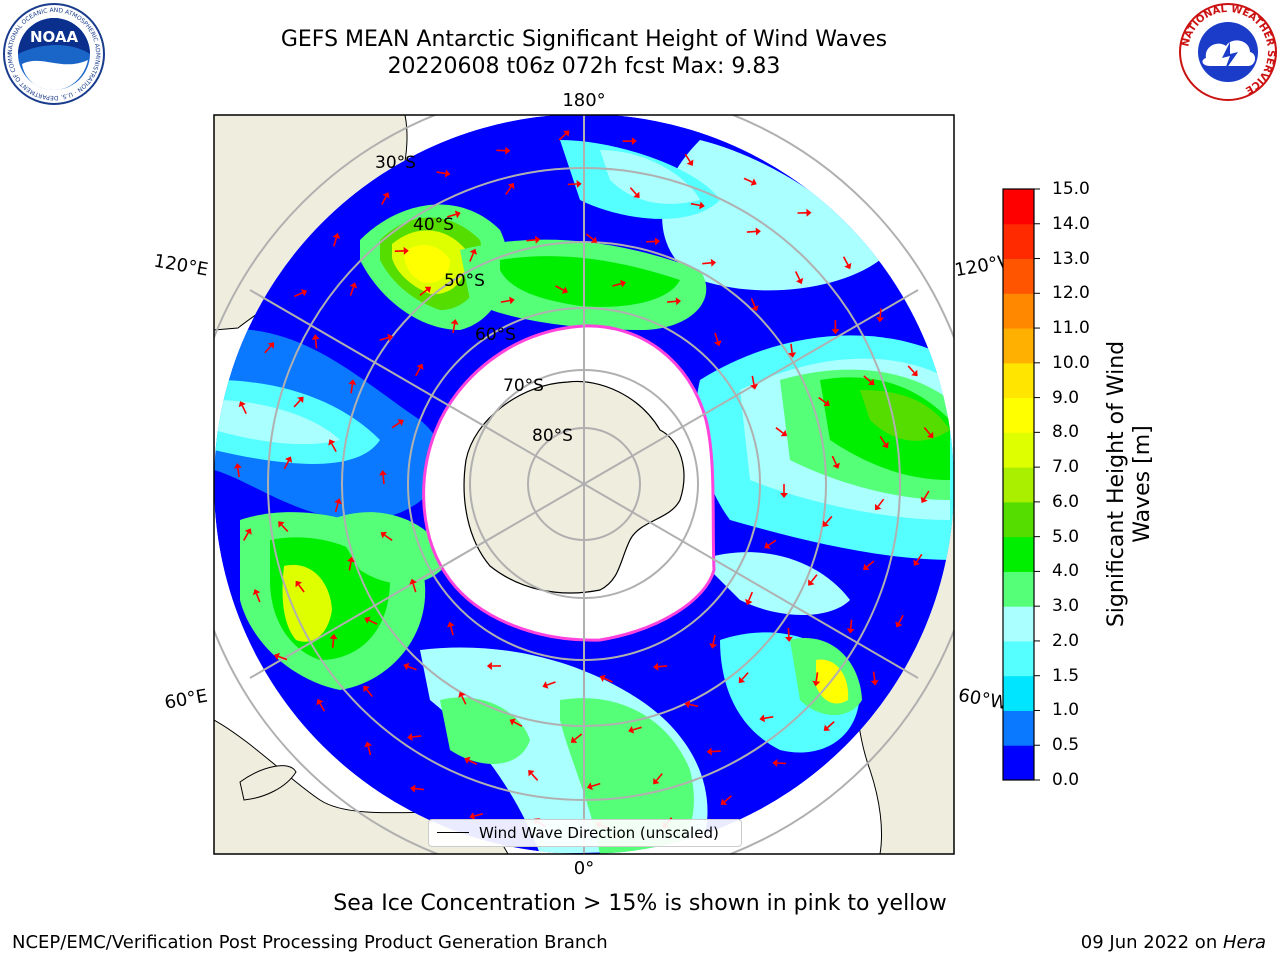 The width and height of the screenshot is (1280, 960). Describe the element at coordinates (464, 281) in the screenshot. I see `lat-label-50s: 50°S` at that location.